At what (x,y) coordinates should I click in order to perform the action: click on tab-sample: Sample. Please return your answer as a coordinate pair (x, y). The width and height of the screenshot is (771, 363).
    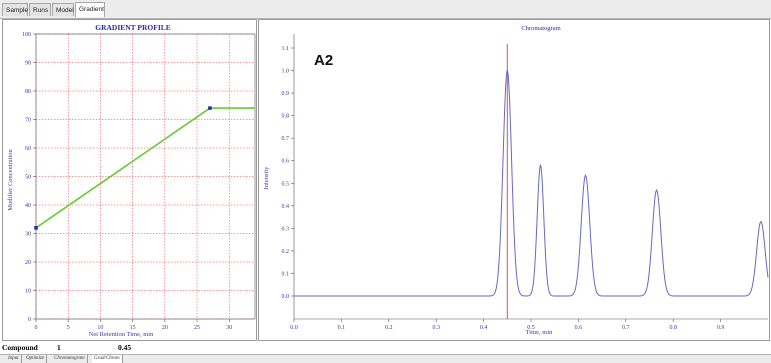
    Looking at the image, I should click on (15, 9).